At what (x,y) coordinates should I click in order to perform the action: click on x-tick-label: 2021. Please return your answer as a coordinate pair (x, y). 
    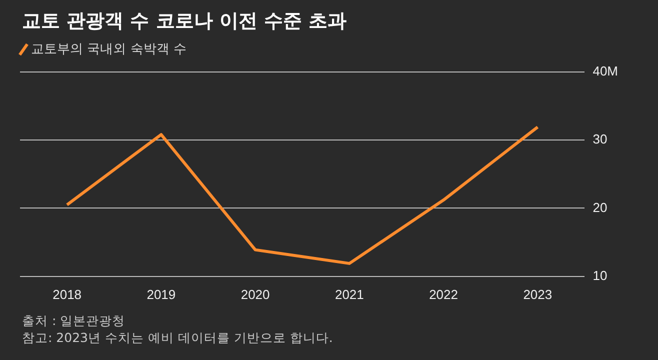
    Looking at the image, I should click on (349, 294).